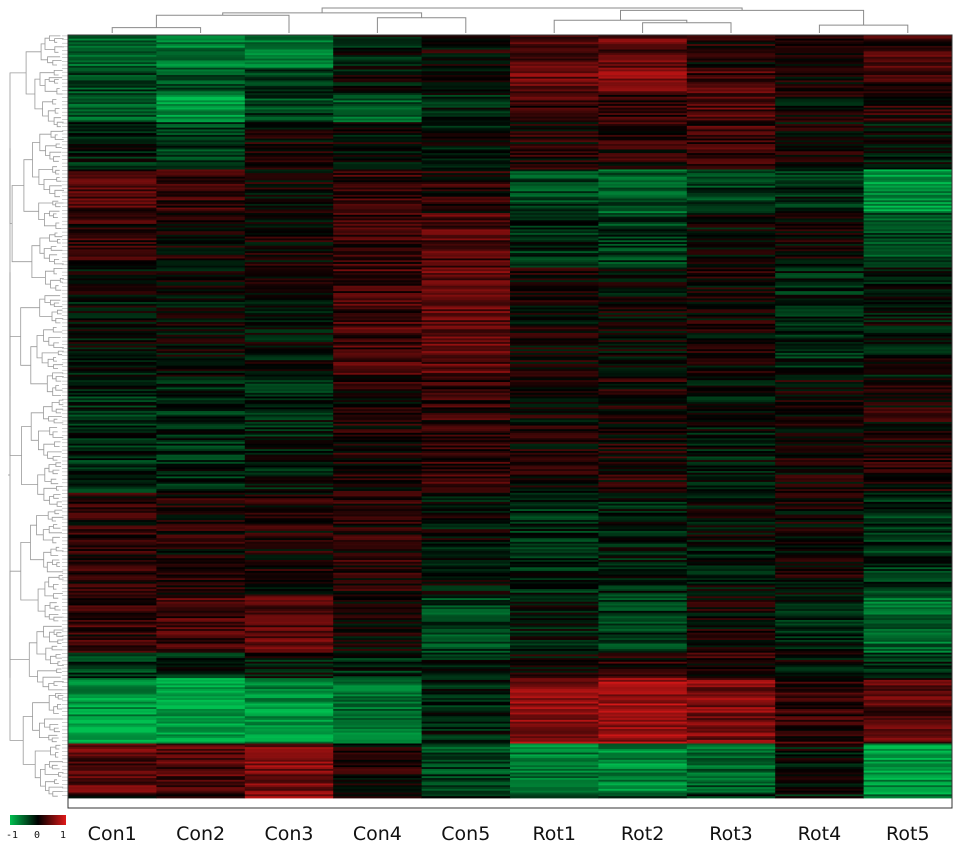  I want to click on column-label-rot5: Rot5, so click(908, 833).